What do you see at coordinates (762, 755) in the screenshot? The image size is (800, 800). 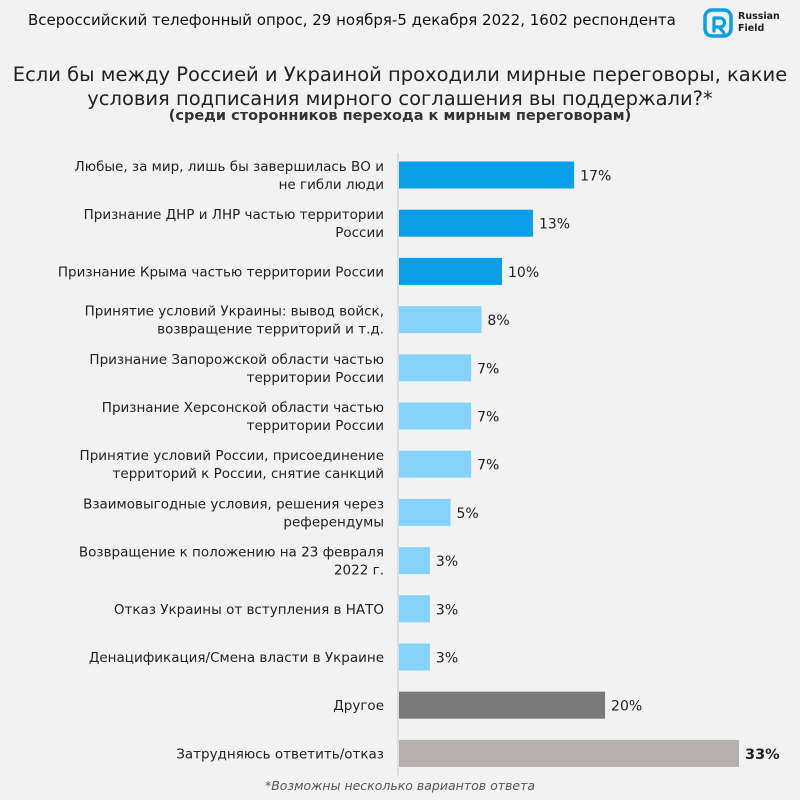 I see `value-label: 33%` at bounding box center [762, 755].